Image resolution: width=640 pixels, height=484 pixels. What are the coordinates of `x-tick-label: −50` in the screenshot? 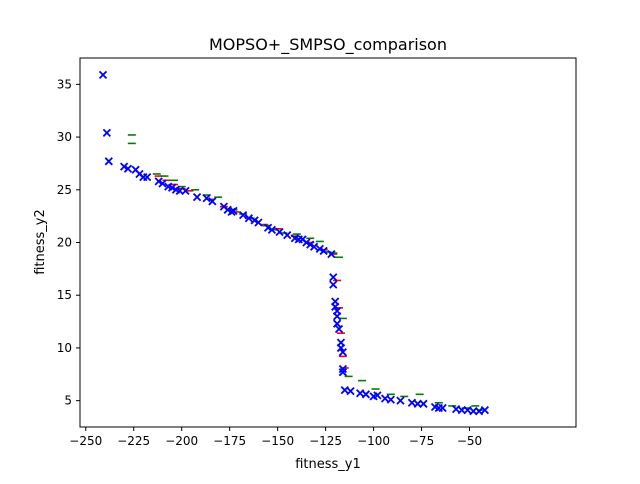 It's located at (469, 441).